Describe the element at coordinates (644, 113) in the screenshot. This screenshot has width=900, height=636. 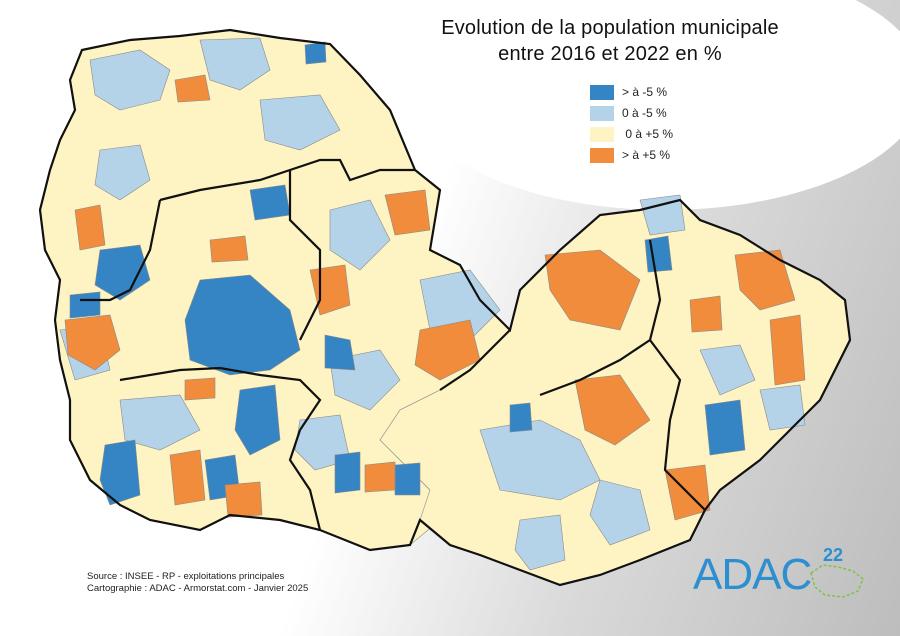
I see `legend-label: 0 à -5 %` at that location.